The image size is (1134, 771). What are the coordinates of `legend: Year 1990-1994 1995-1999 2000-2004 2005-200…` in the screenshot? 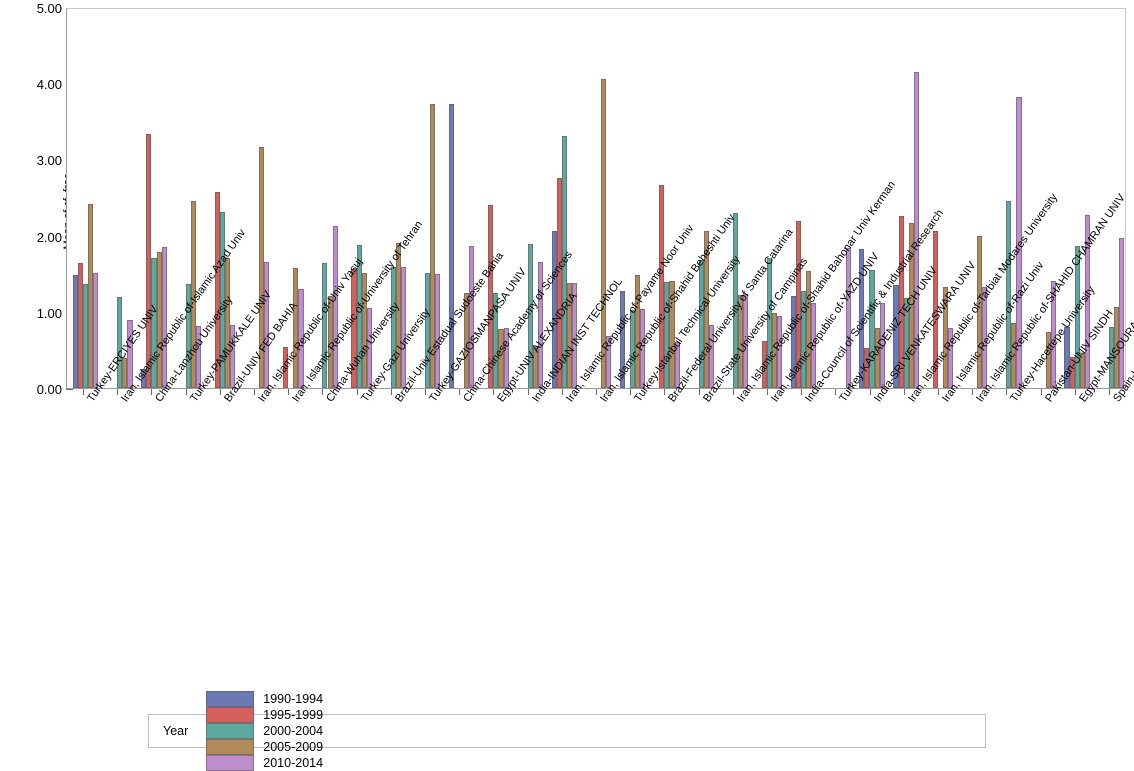 It's located at (567, 731).